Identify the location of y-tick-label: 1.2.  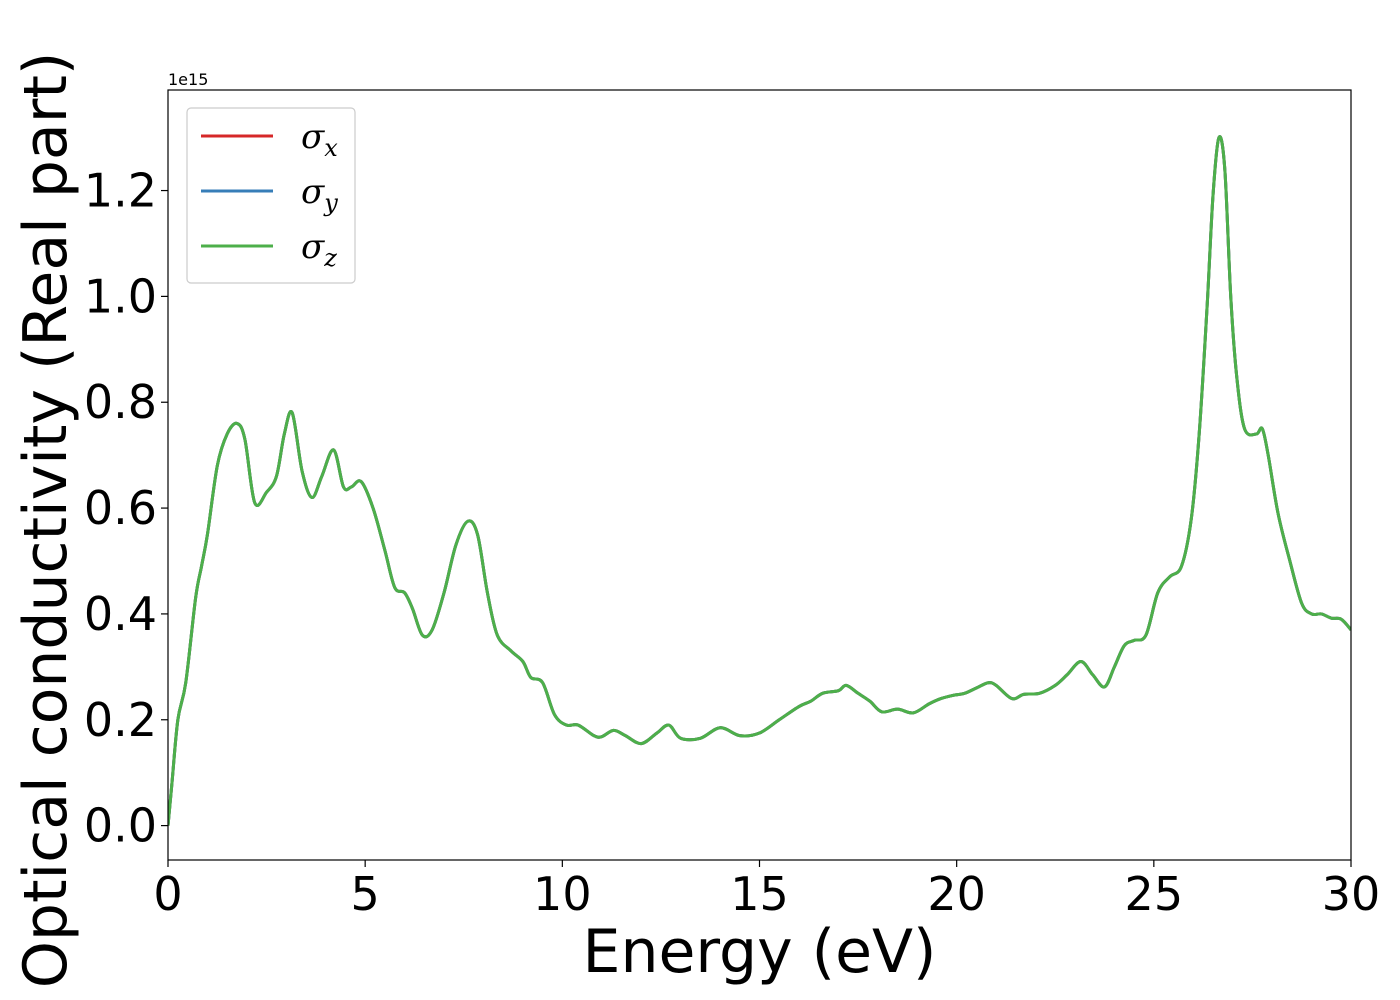
(120, 191).